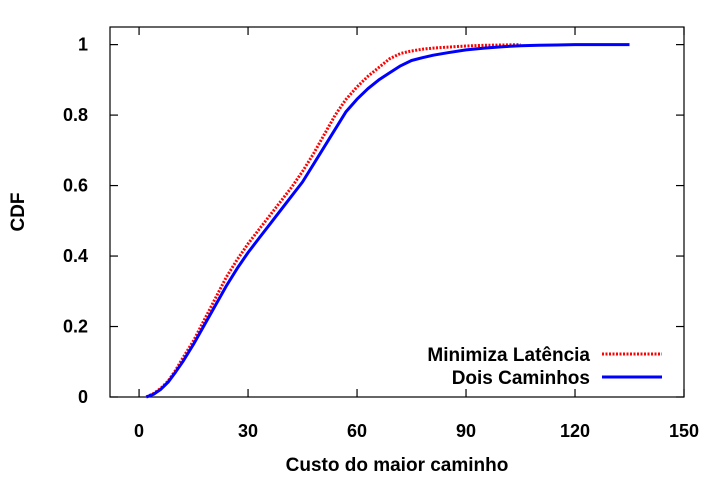 Image resolution: width=720 pixels, height=480 pixels. Describe the element at coordinates (521, 378) in the screenshot. I see `legend-label-1: Dois Caminhos` at that location.